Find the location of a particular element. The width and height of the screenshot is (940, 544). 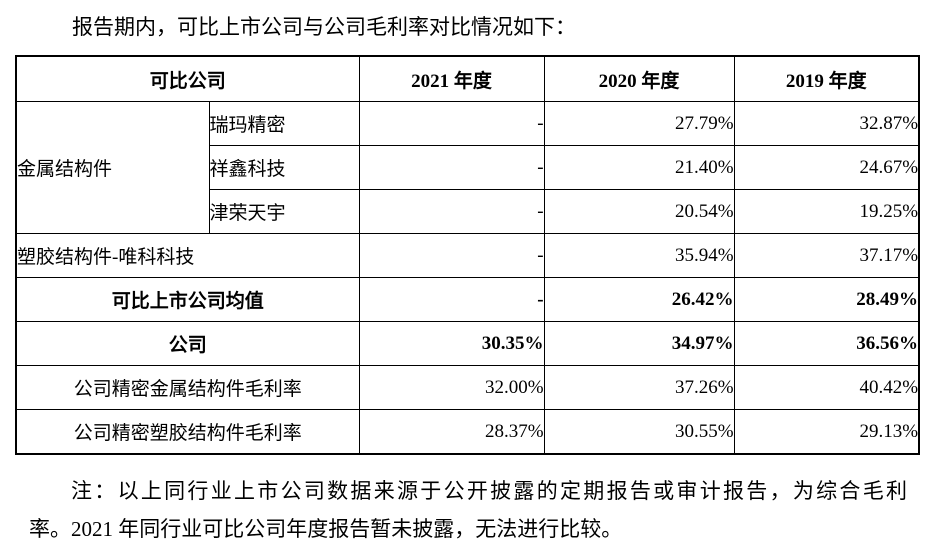

header-comparable-company: 可比公司 is located at coordinates (187, 78).